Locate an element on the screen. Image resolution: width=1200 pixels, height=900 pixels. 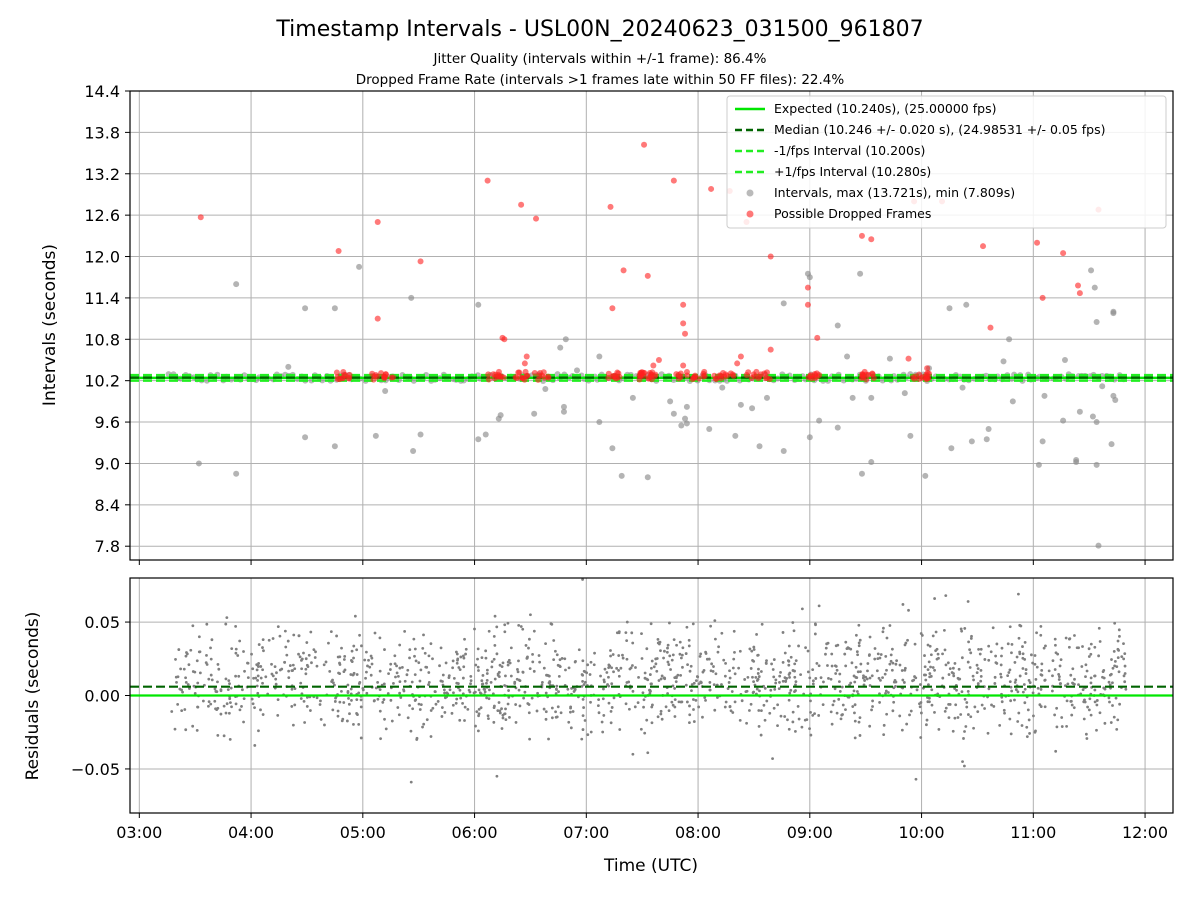
residuals-y-tick-label: 0.05 is located at coordinates (102, 622).